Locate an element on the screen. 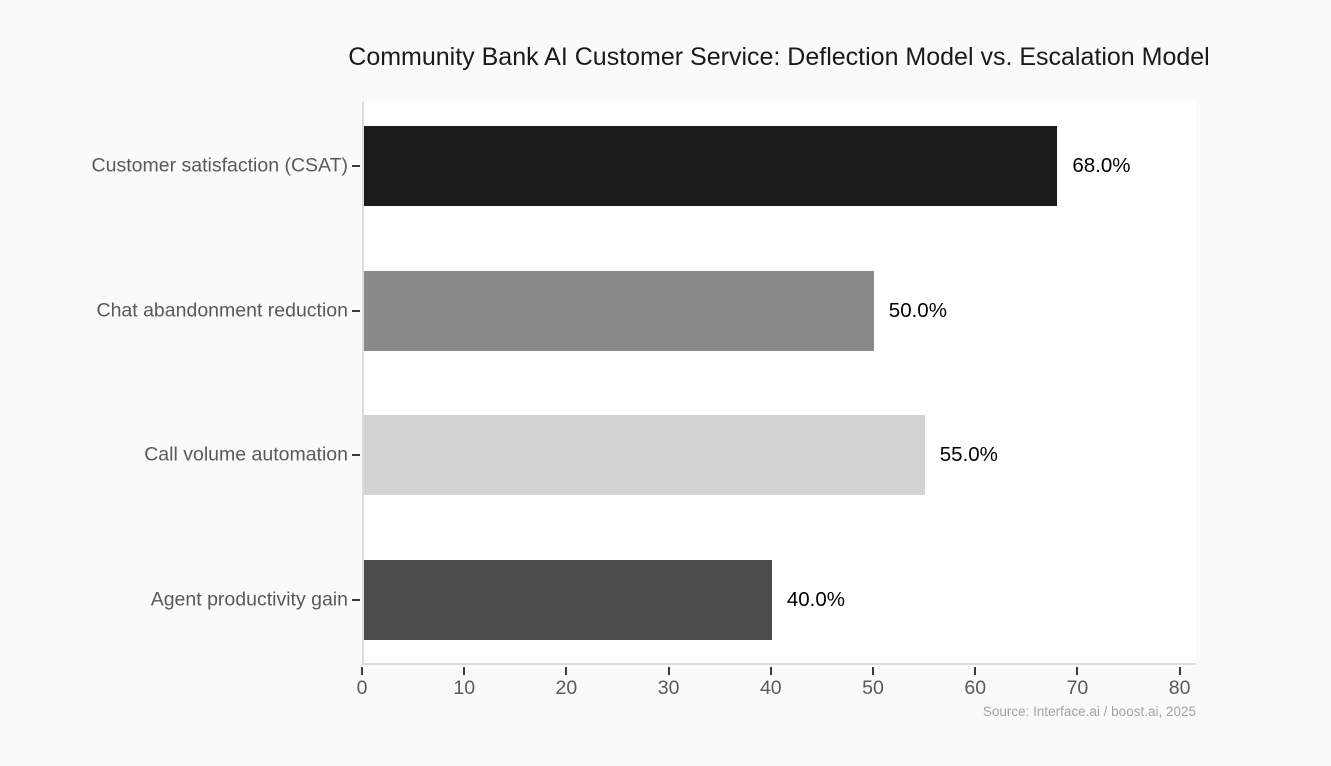 This screenshot has width=1331, height=766. bar-value-label: 50.0% is located at coordinates (917, 310).